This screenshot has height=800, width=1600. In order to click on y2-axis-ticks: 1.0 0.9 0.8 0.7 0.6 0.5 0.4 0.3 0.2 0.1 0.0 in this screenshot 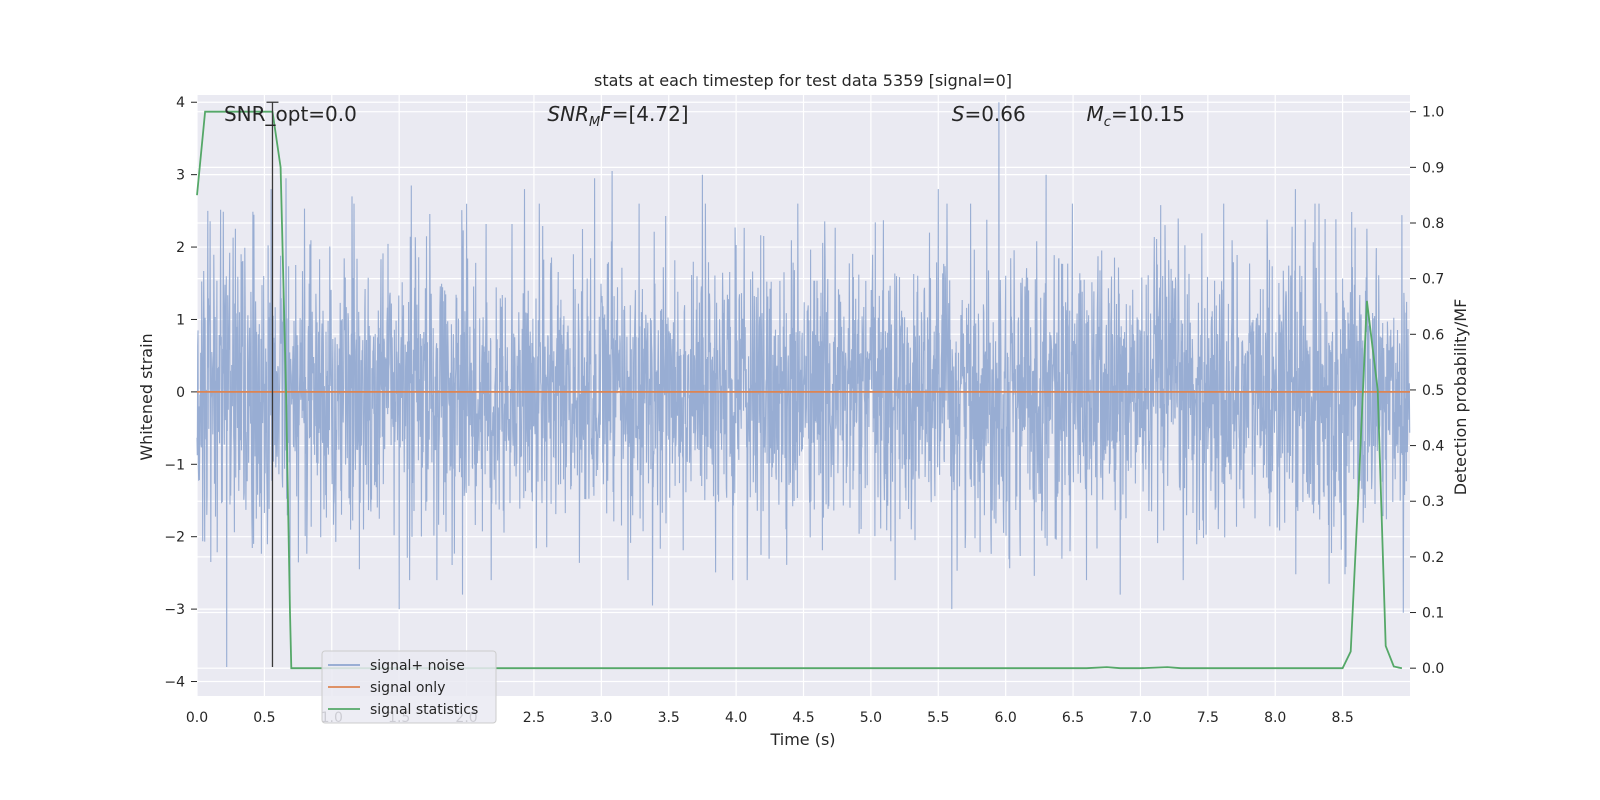, I will do `click(1427, 391)`.